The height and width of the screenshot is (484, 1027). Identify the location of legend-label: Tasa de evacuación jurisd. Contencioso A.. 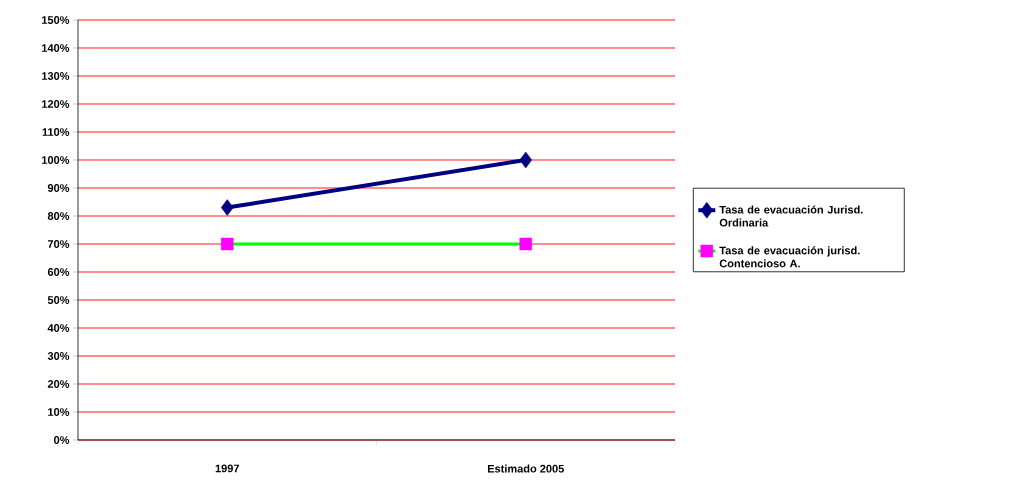
(789, 257).